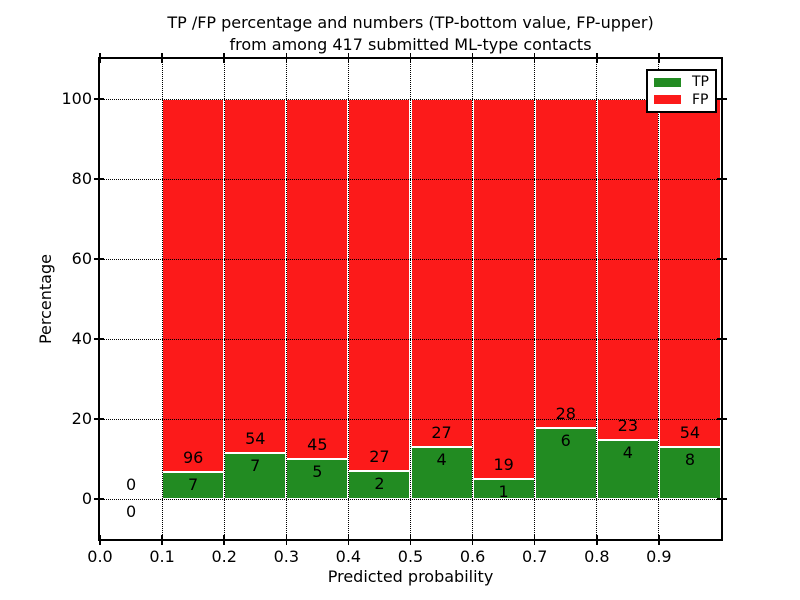 Image resolution: width=800 pixels, height=600 pixels. Describe the element at coordinates (410, 556) in the screenshot. I see `x-tick-label: 0.5` at that location.